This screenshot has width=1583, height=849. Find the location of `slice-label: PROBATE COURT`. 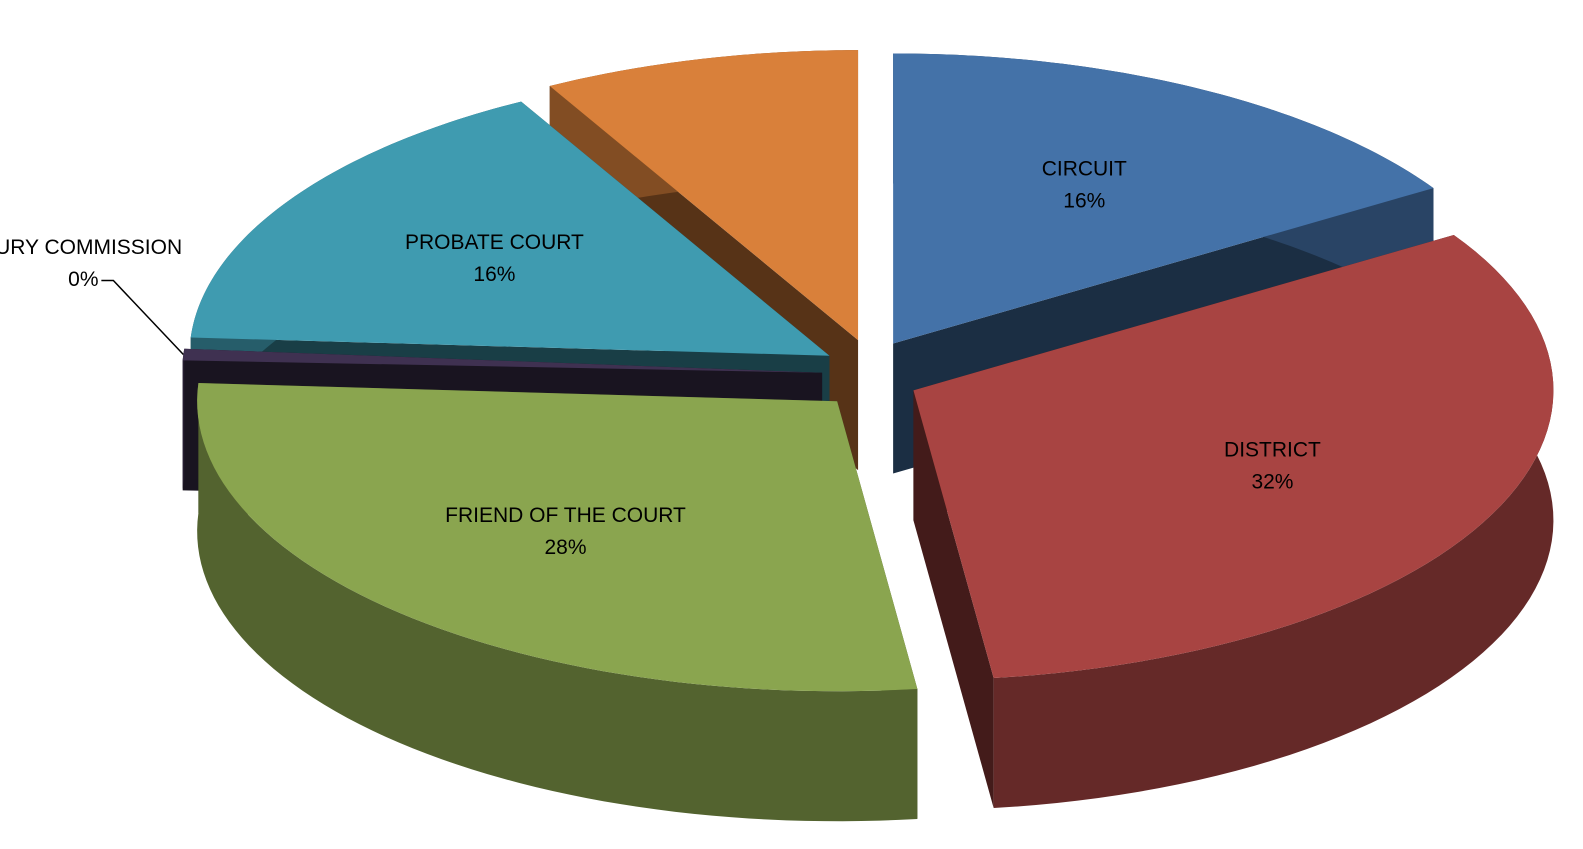

slice-label: PROBATE COURT is located at coordinates (494, 242).